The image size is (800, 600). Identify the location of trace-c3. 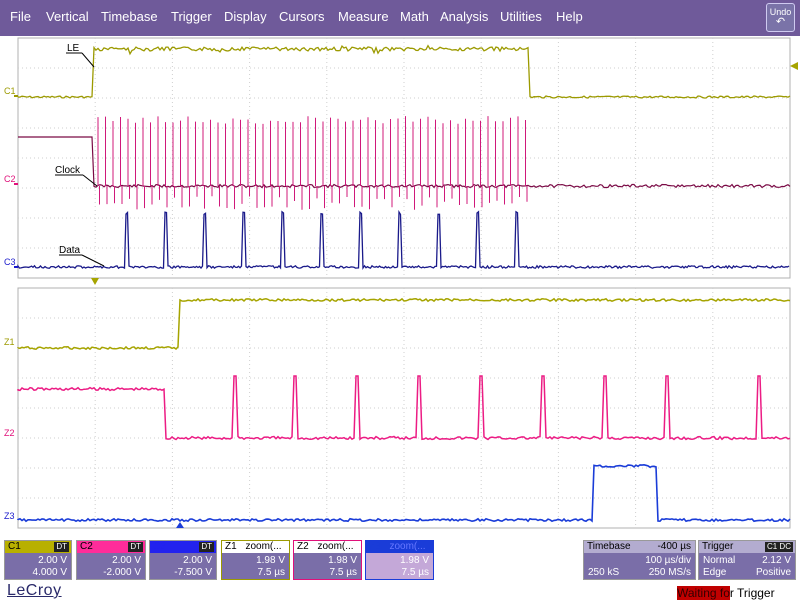
(403, 240).